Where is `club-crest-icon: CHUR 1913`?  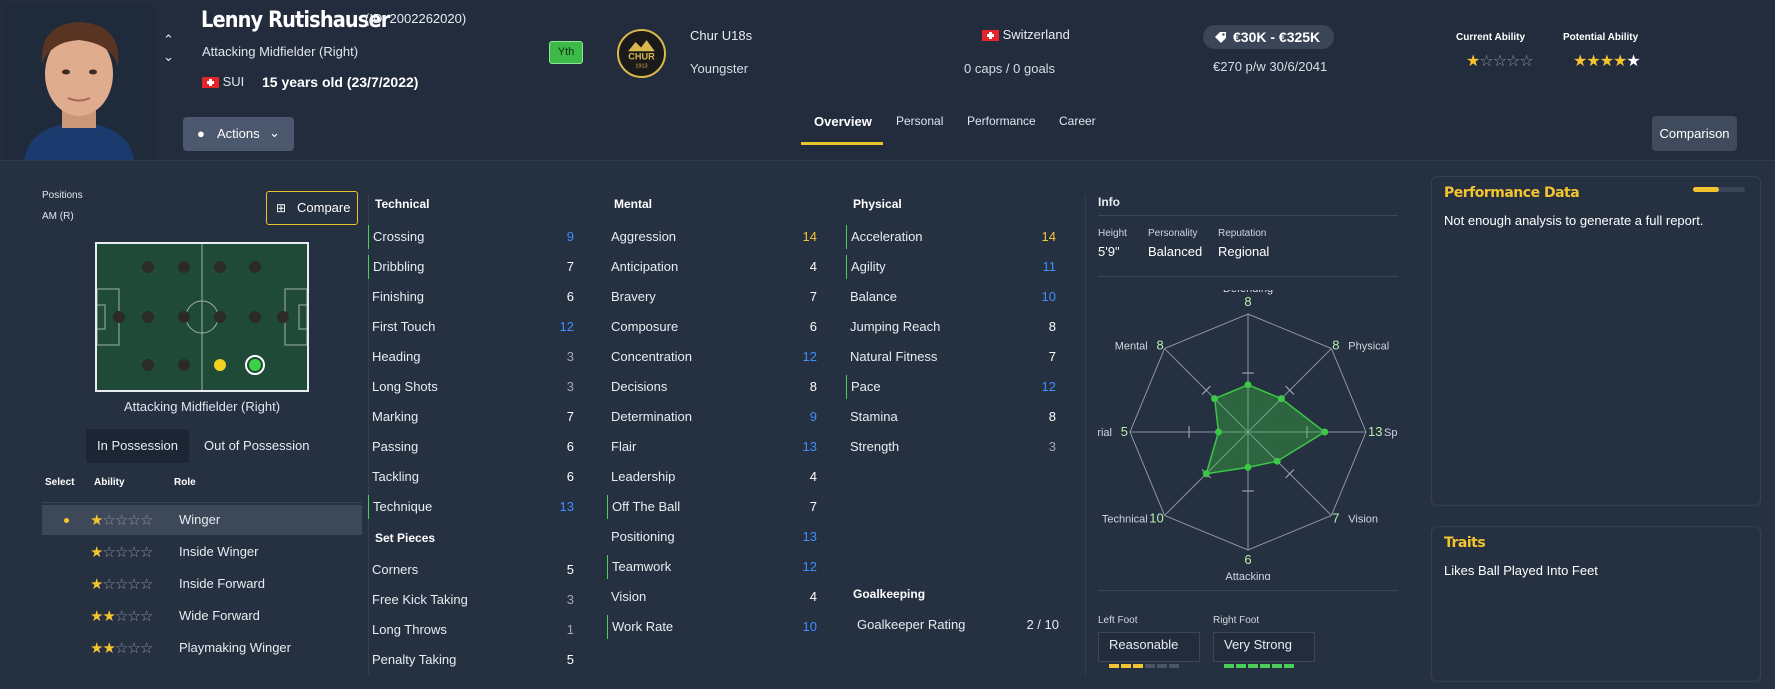
club-crest-icon: CHUR 1913 is located at coordinates (641, 53).